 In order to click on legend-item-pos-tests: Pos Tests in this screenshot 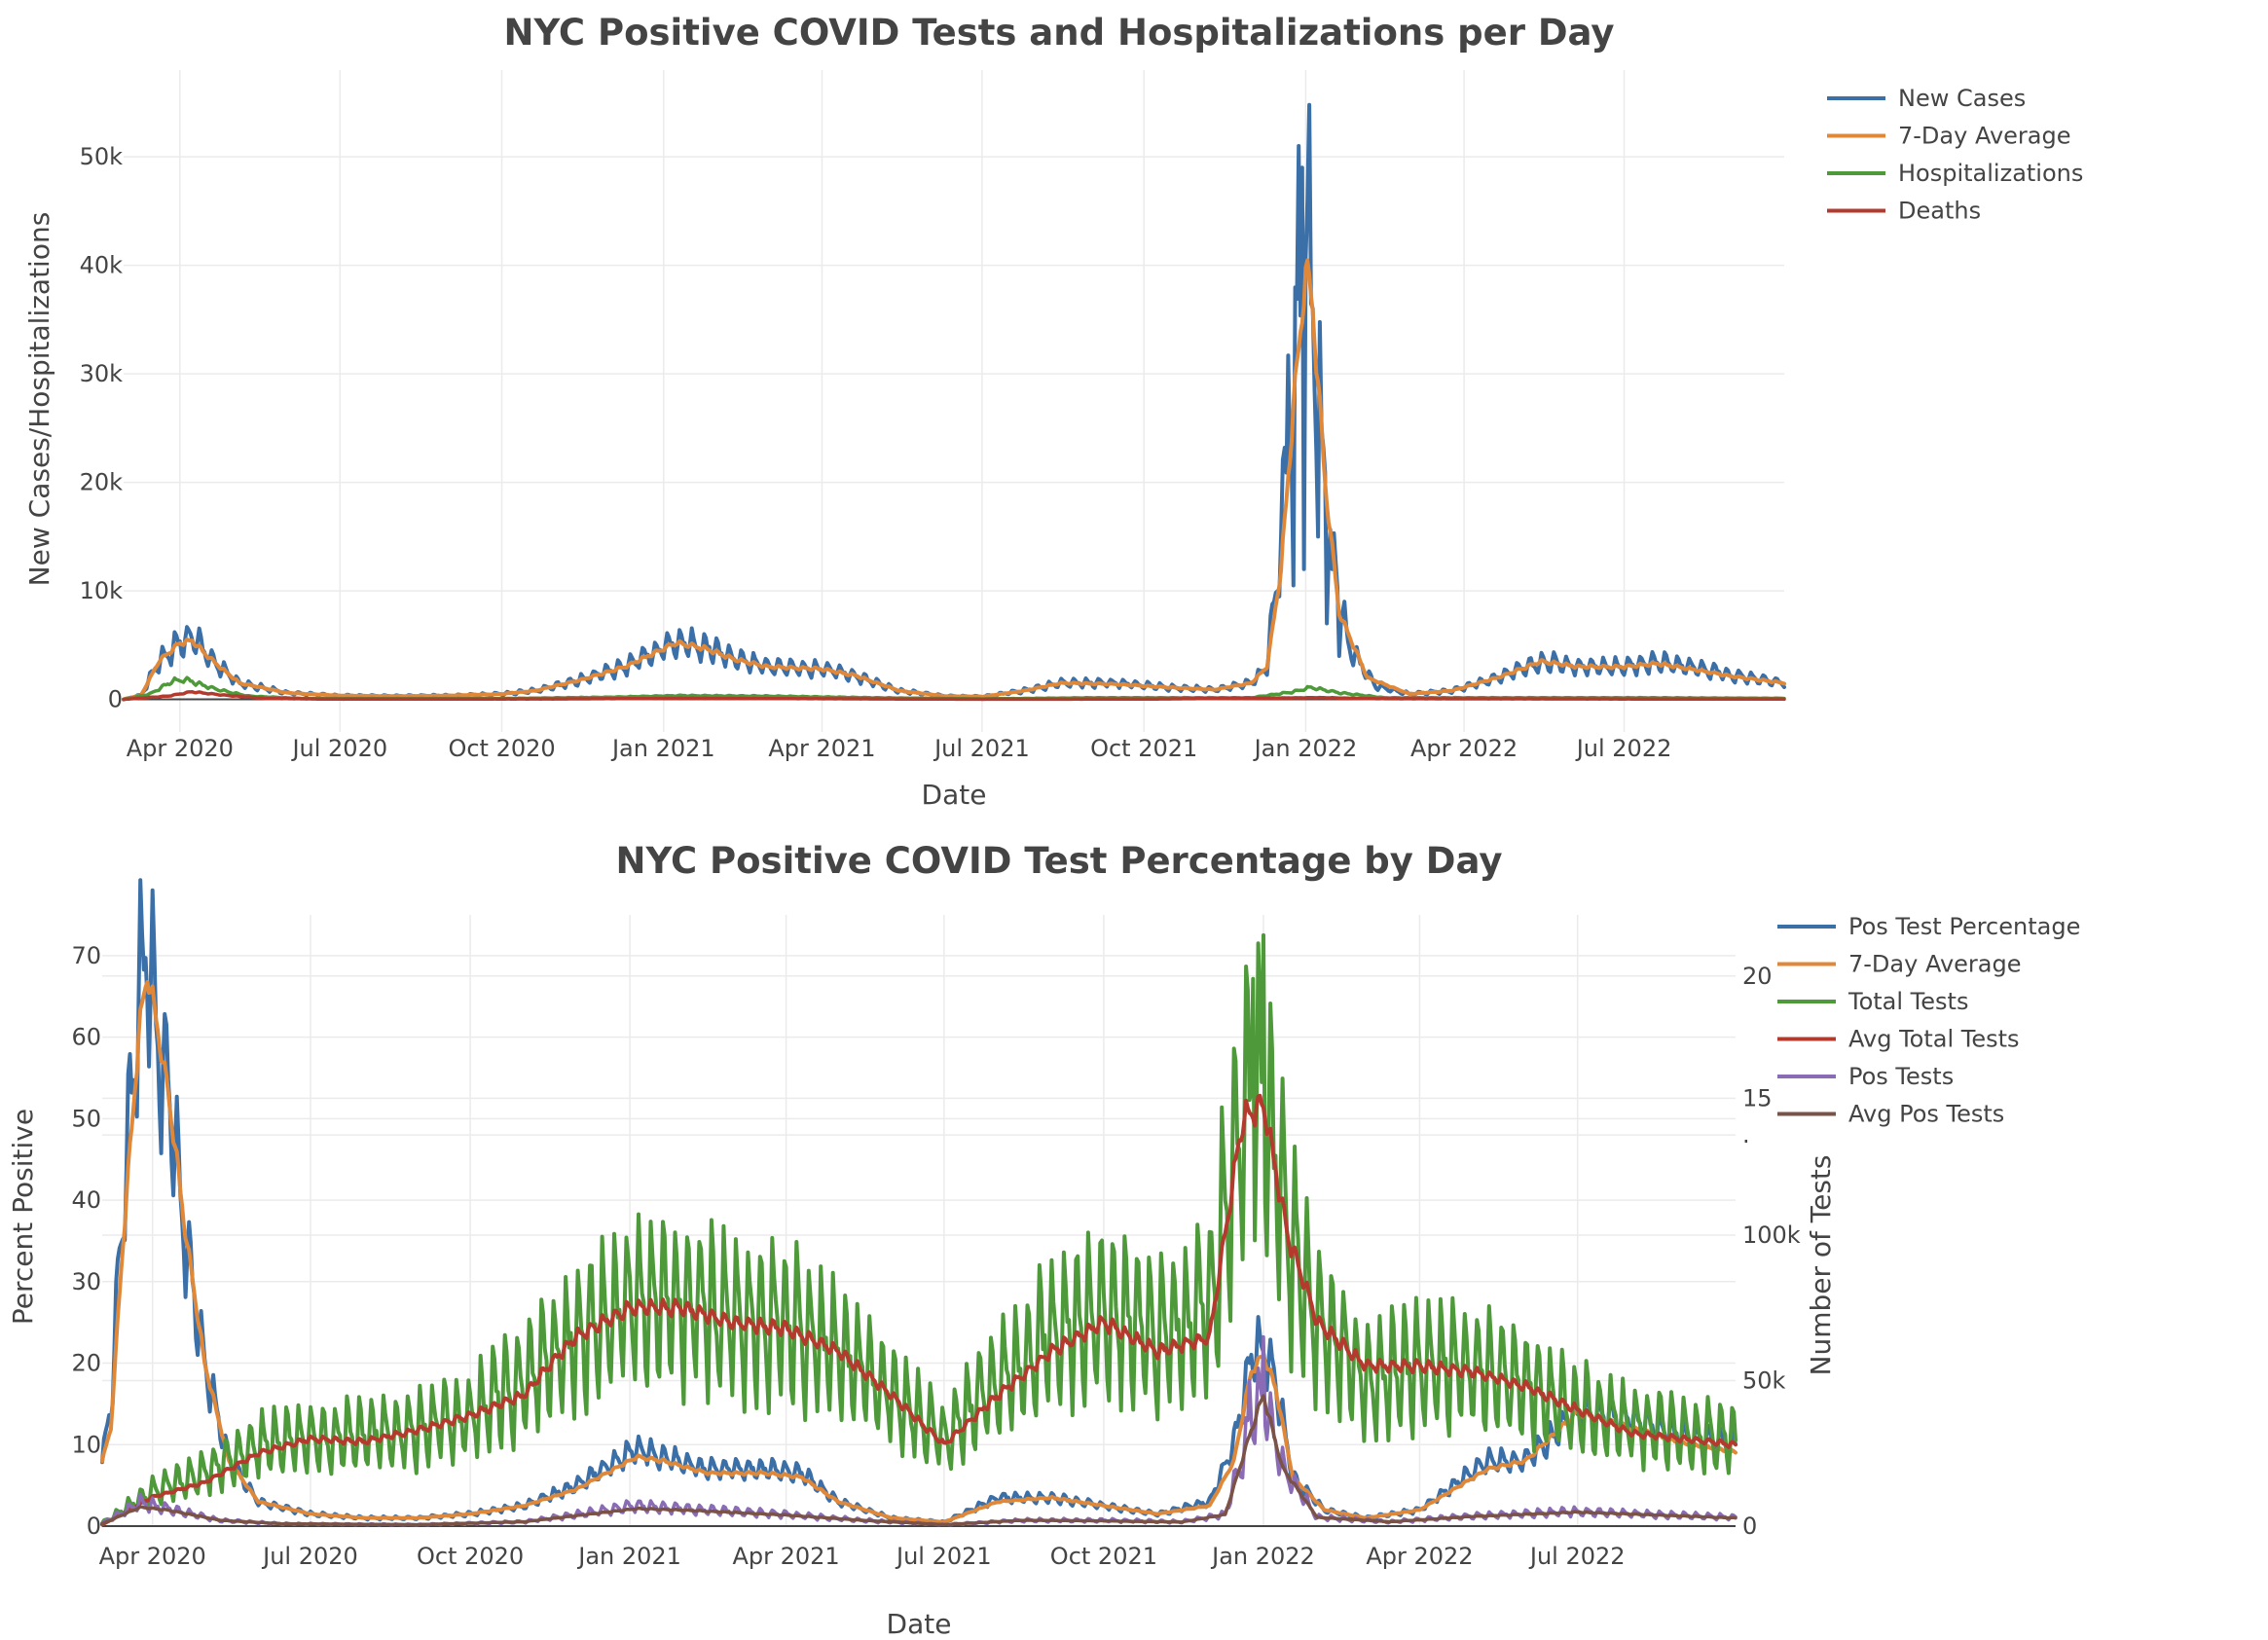, I will do `click(1901, 1076)`.